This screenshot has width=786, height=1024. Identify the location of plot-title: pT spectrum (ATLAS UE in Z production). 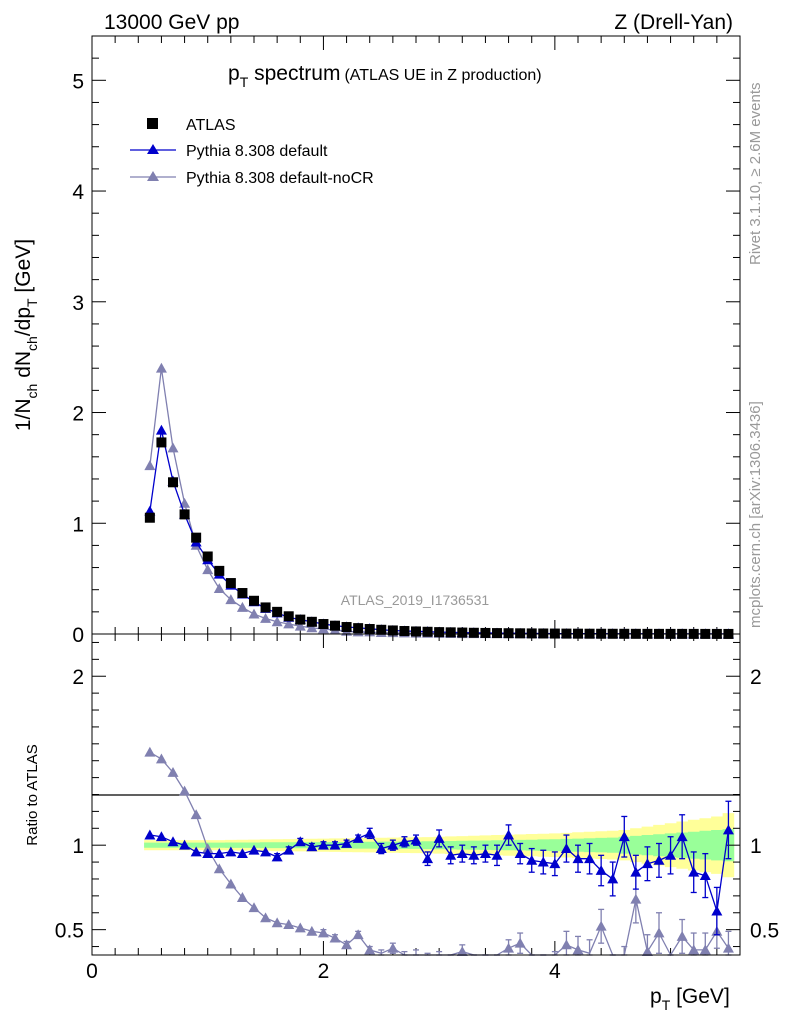
(385, 76).